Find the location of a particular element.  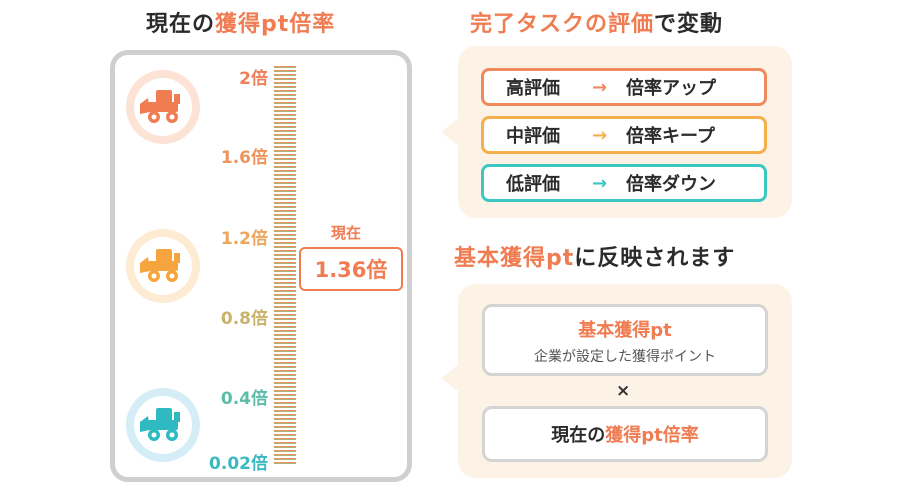

bulldozer-mid-icon is located at coordinates (163, 266).